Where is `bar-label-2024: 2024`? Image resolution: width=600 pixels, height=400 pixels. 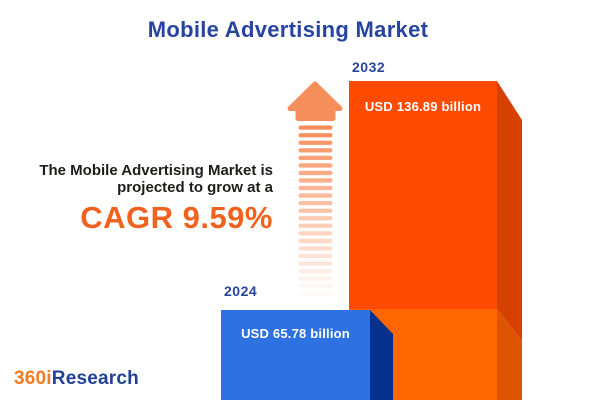 bar-label-2024: 2024 is located at coordinates (241, 291).